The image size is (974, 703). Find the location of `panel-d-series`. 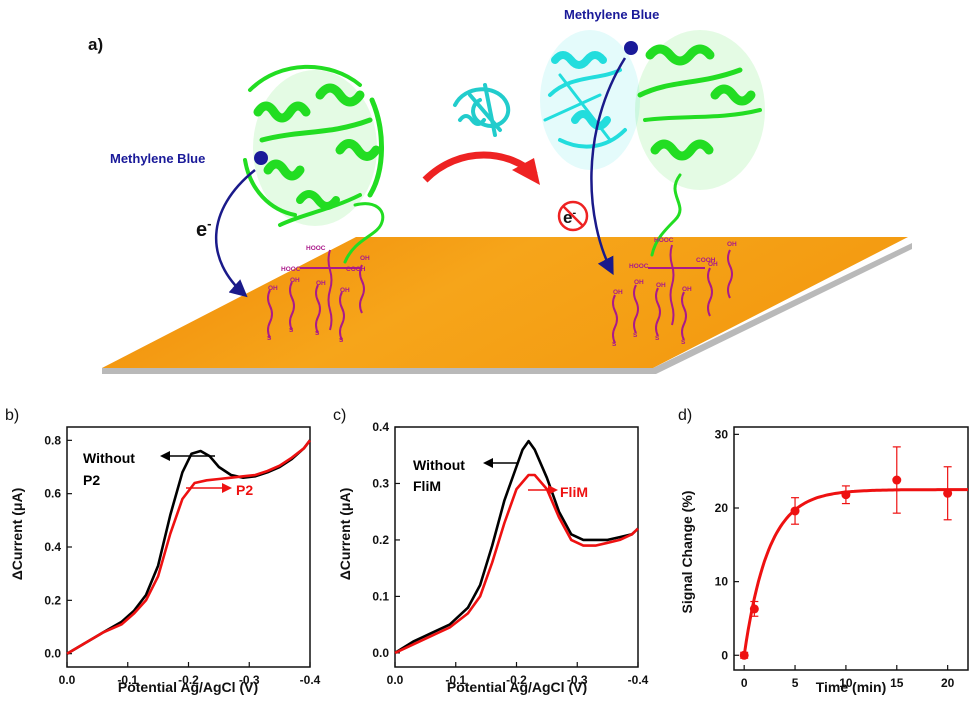

panel-d-series is located at coordinates (853, 553).